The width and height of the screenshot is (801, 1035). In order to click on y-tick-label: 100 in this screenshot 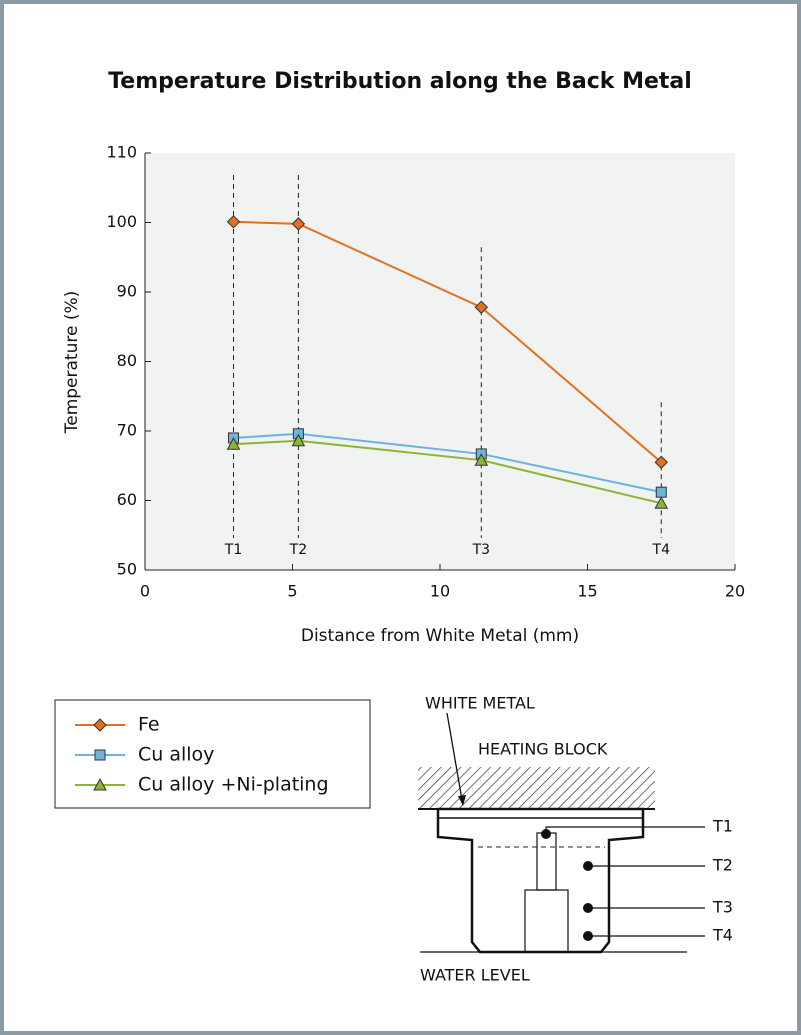, I will do `click(121, 221)`.